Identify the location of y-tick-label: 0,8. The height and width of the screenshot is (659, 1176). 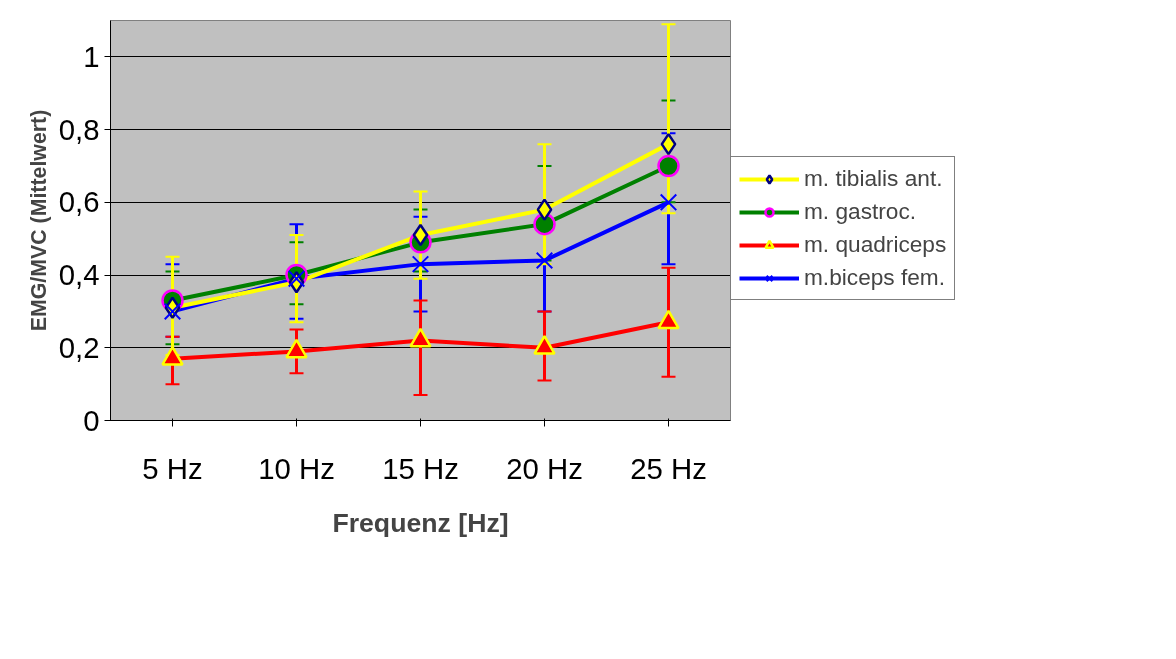
(79, 129).